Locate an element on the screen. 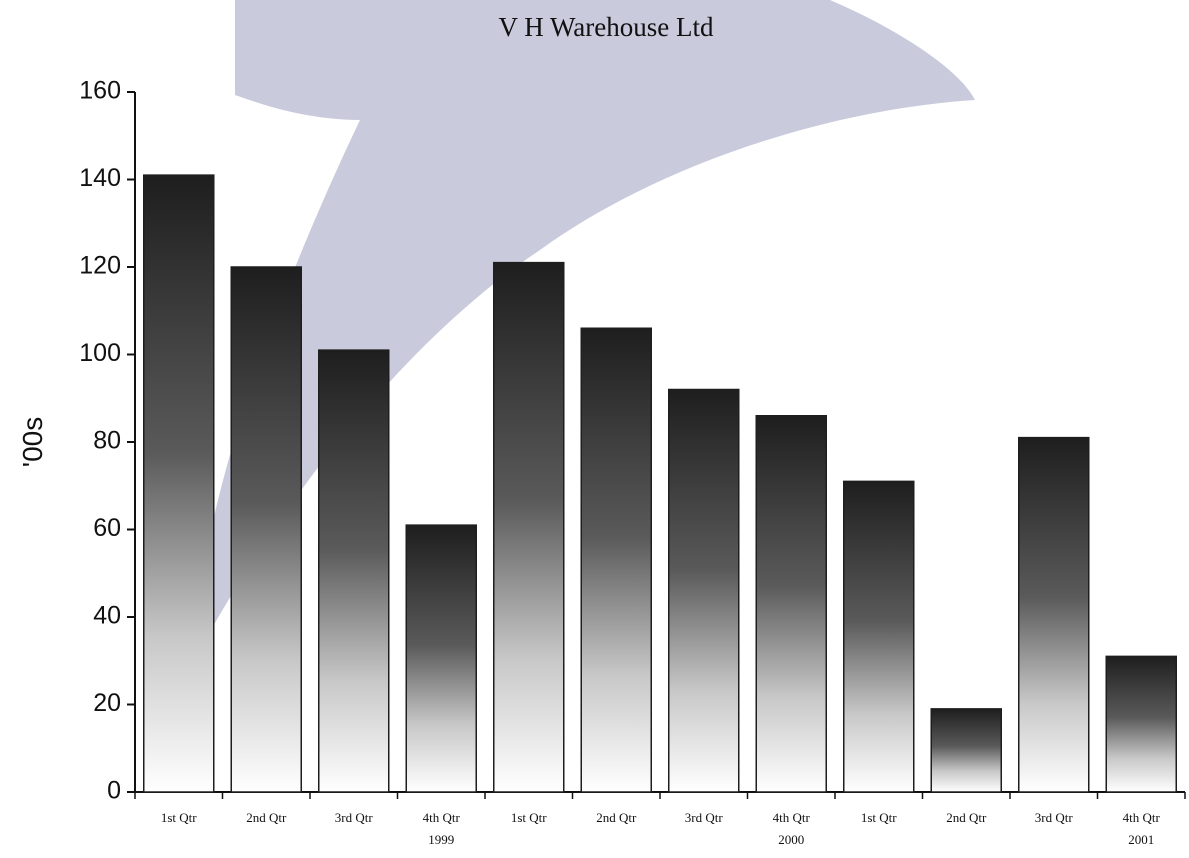  x-group-label: 1999 is located at coordinates (441, 839).